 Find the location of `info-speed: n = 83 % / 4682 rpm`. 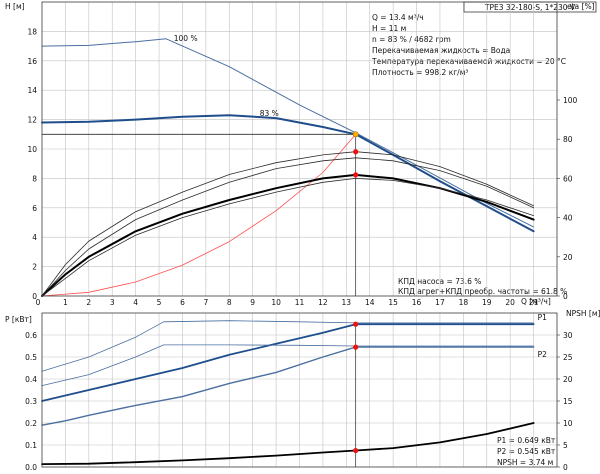

info-speed: n = 83 % / 4682 rpm is located at coordinates (411, 39).